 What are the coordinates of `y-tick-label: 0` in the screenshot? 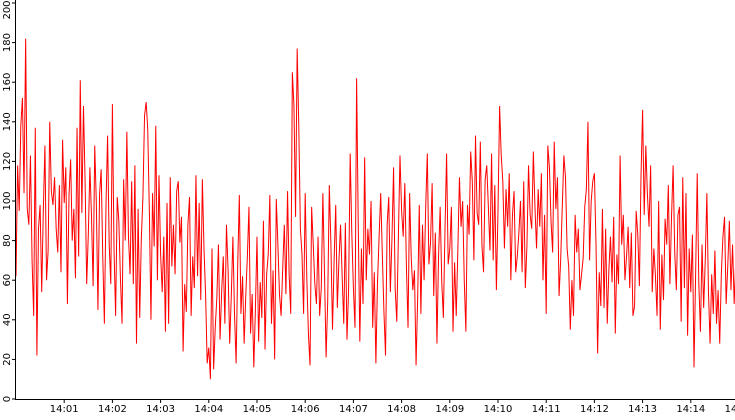 It's located at (7, 399).